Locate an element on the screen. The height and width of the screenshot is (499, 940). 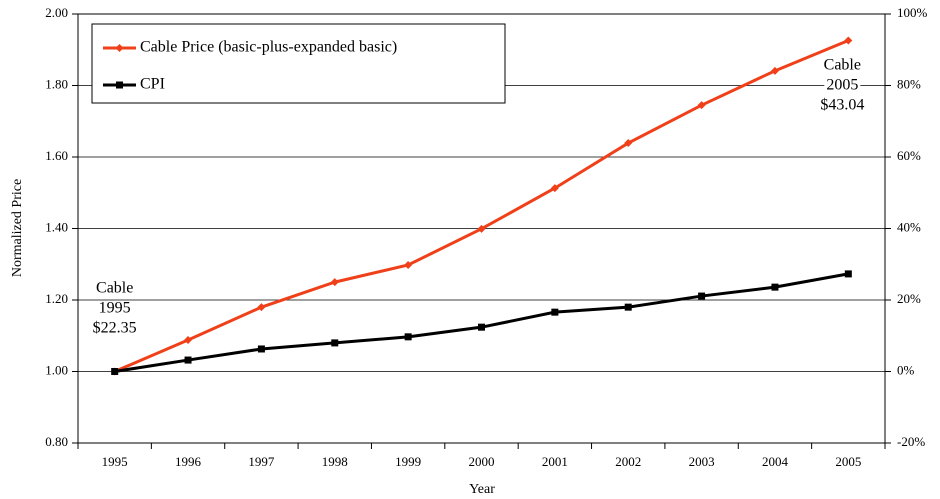
y-axis-label: Normalized Price is located at coordinates (17, 228).